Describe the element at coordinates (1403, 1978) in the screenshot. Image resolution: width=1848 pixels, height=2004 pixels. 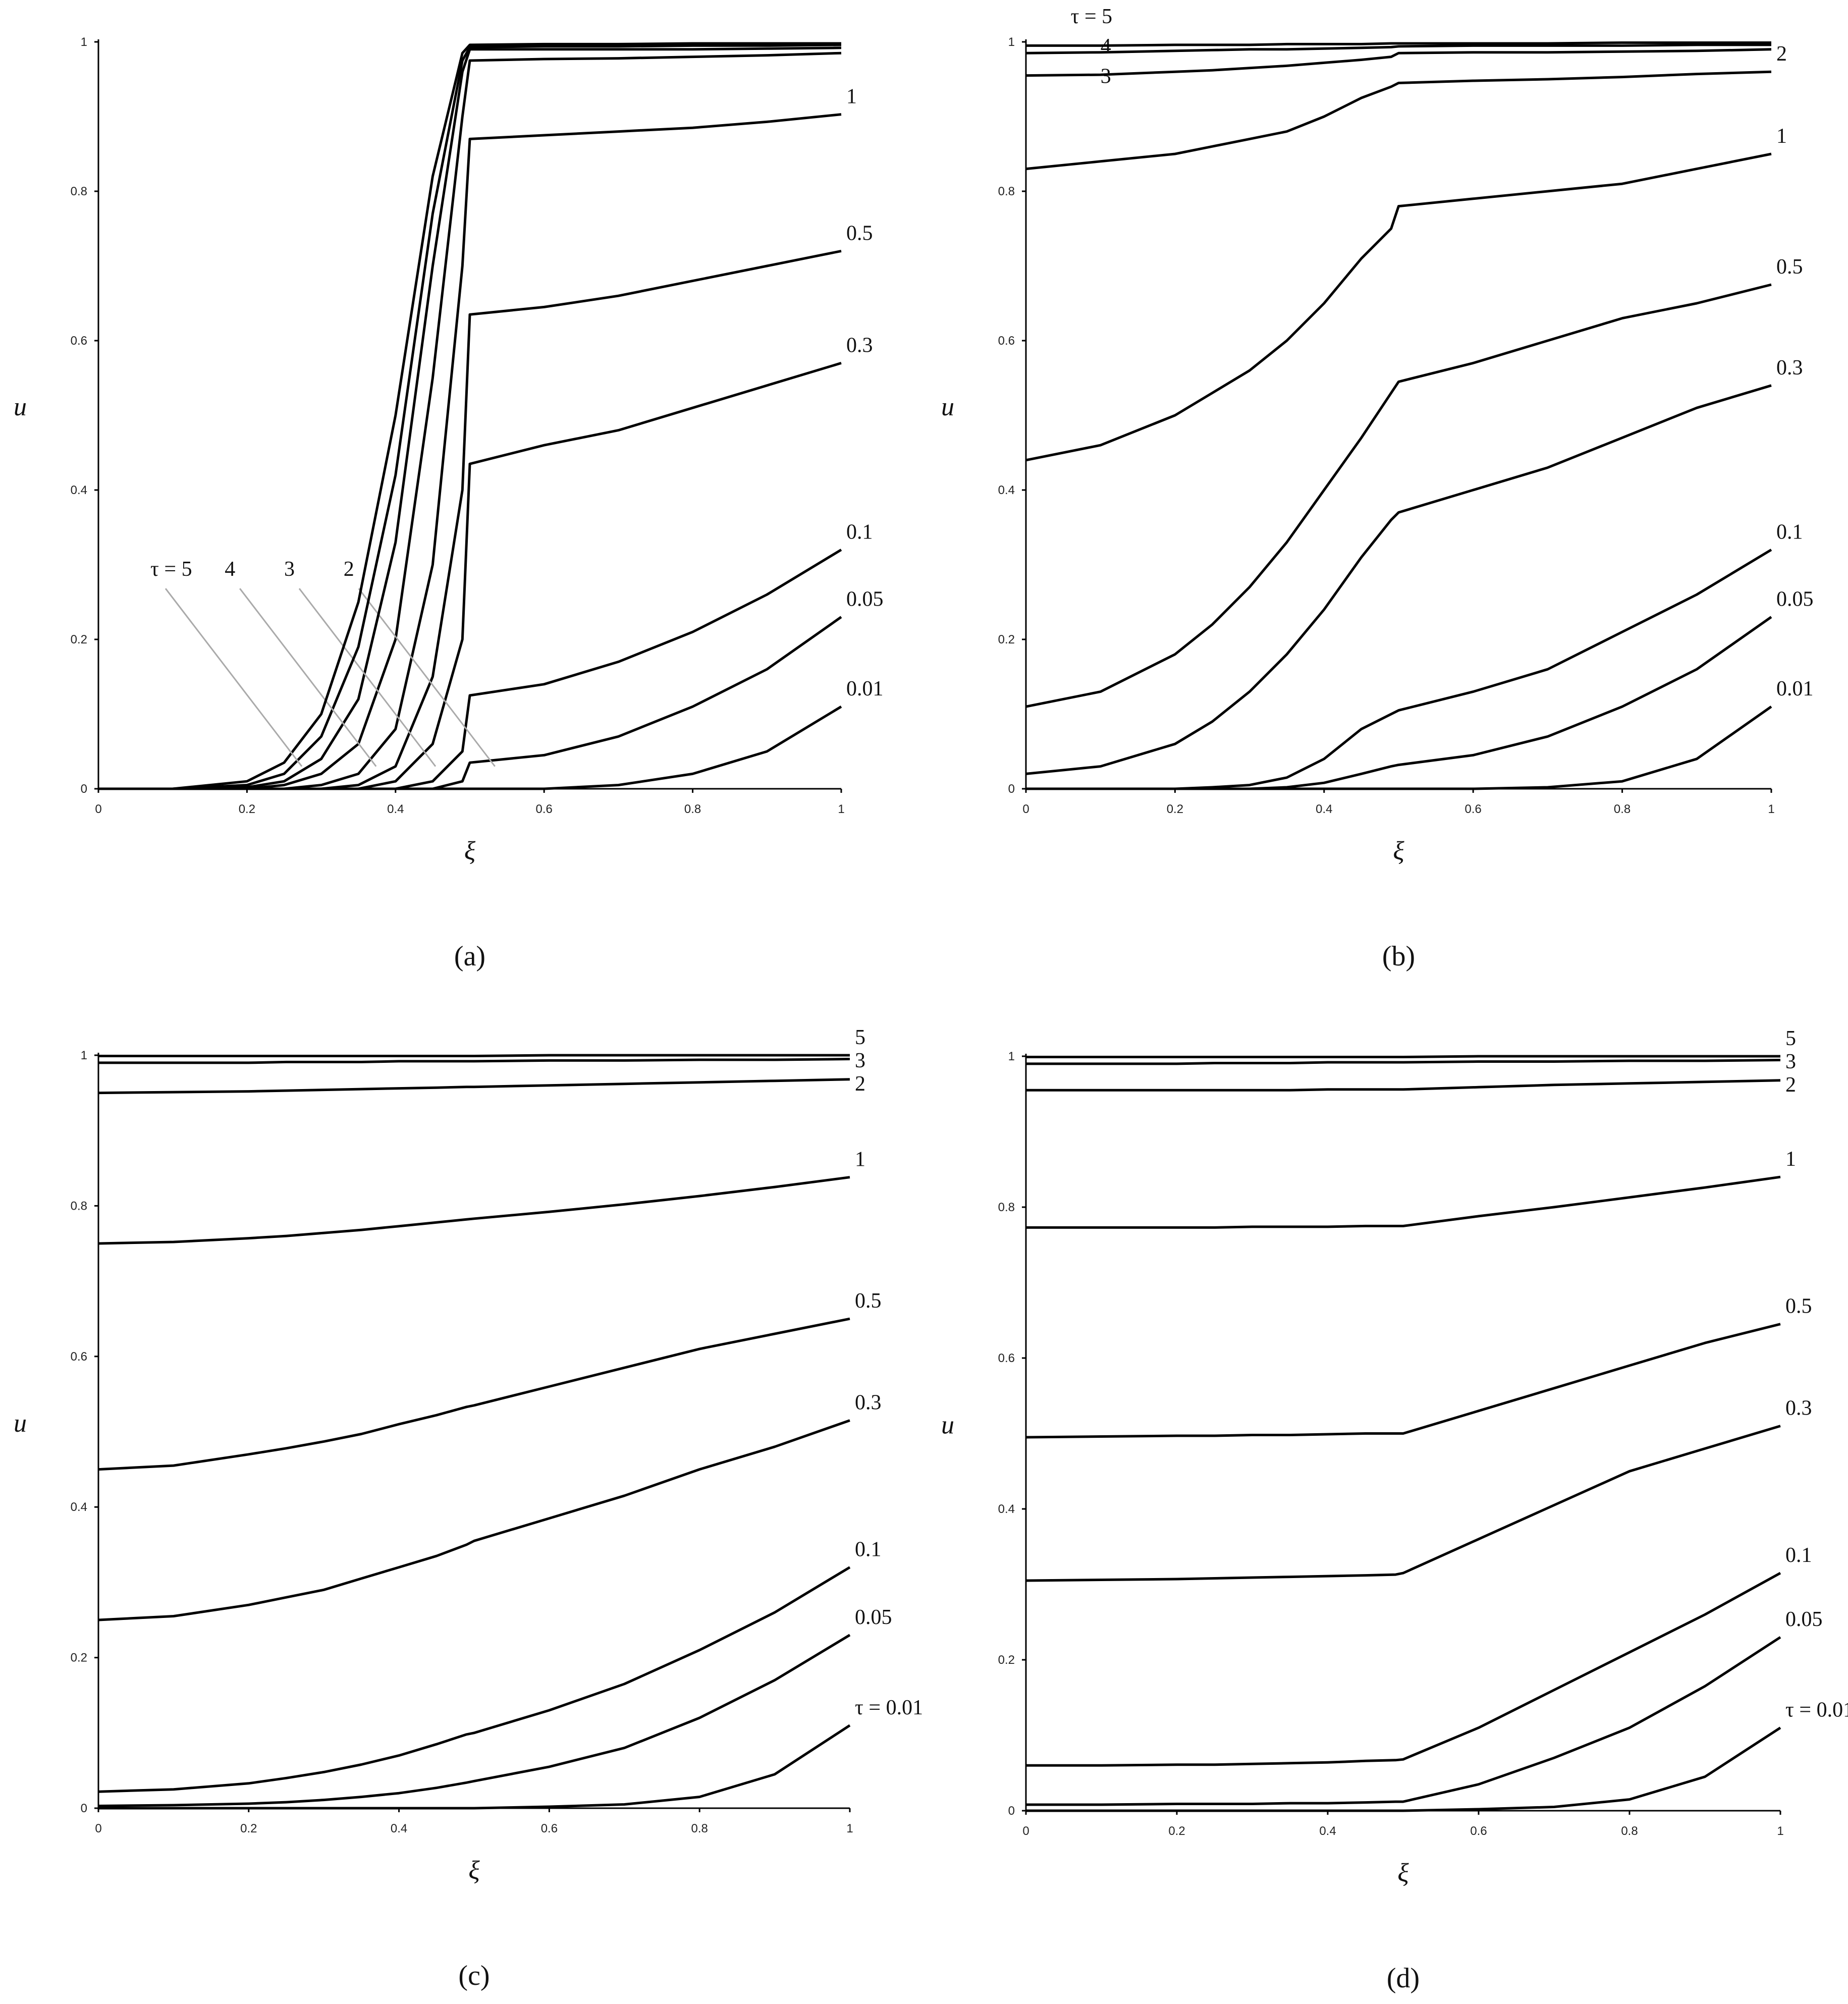
I see `panel-caption: (d)` at that location.